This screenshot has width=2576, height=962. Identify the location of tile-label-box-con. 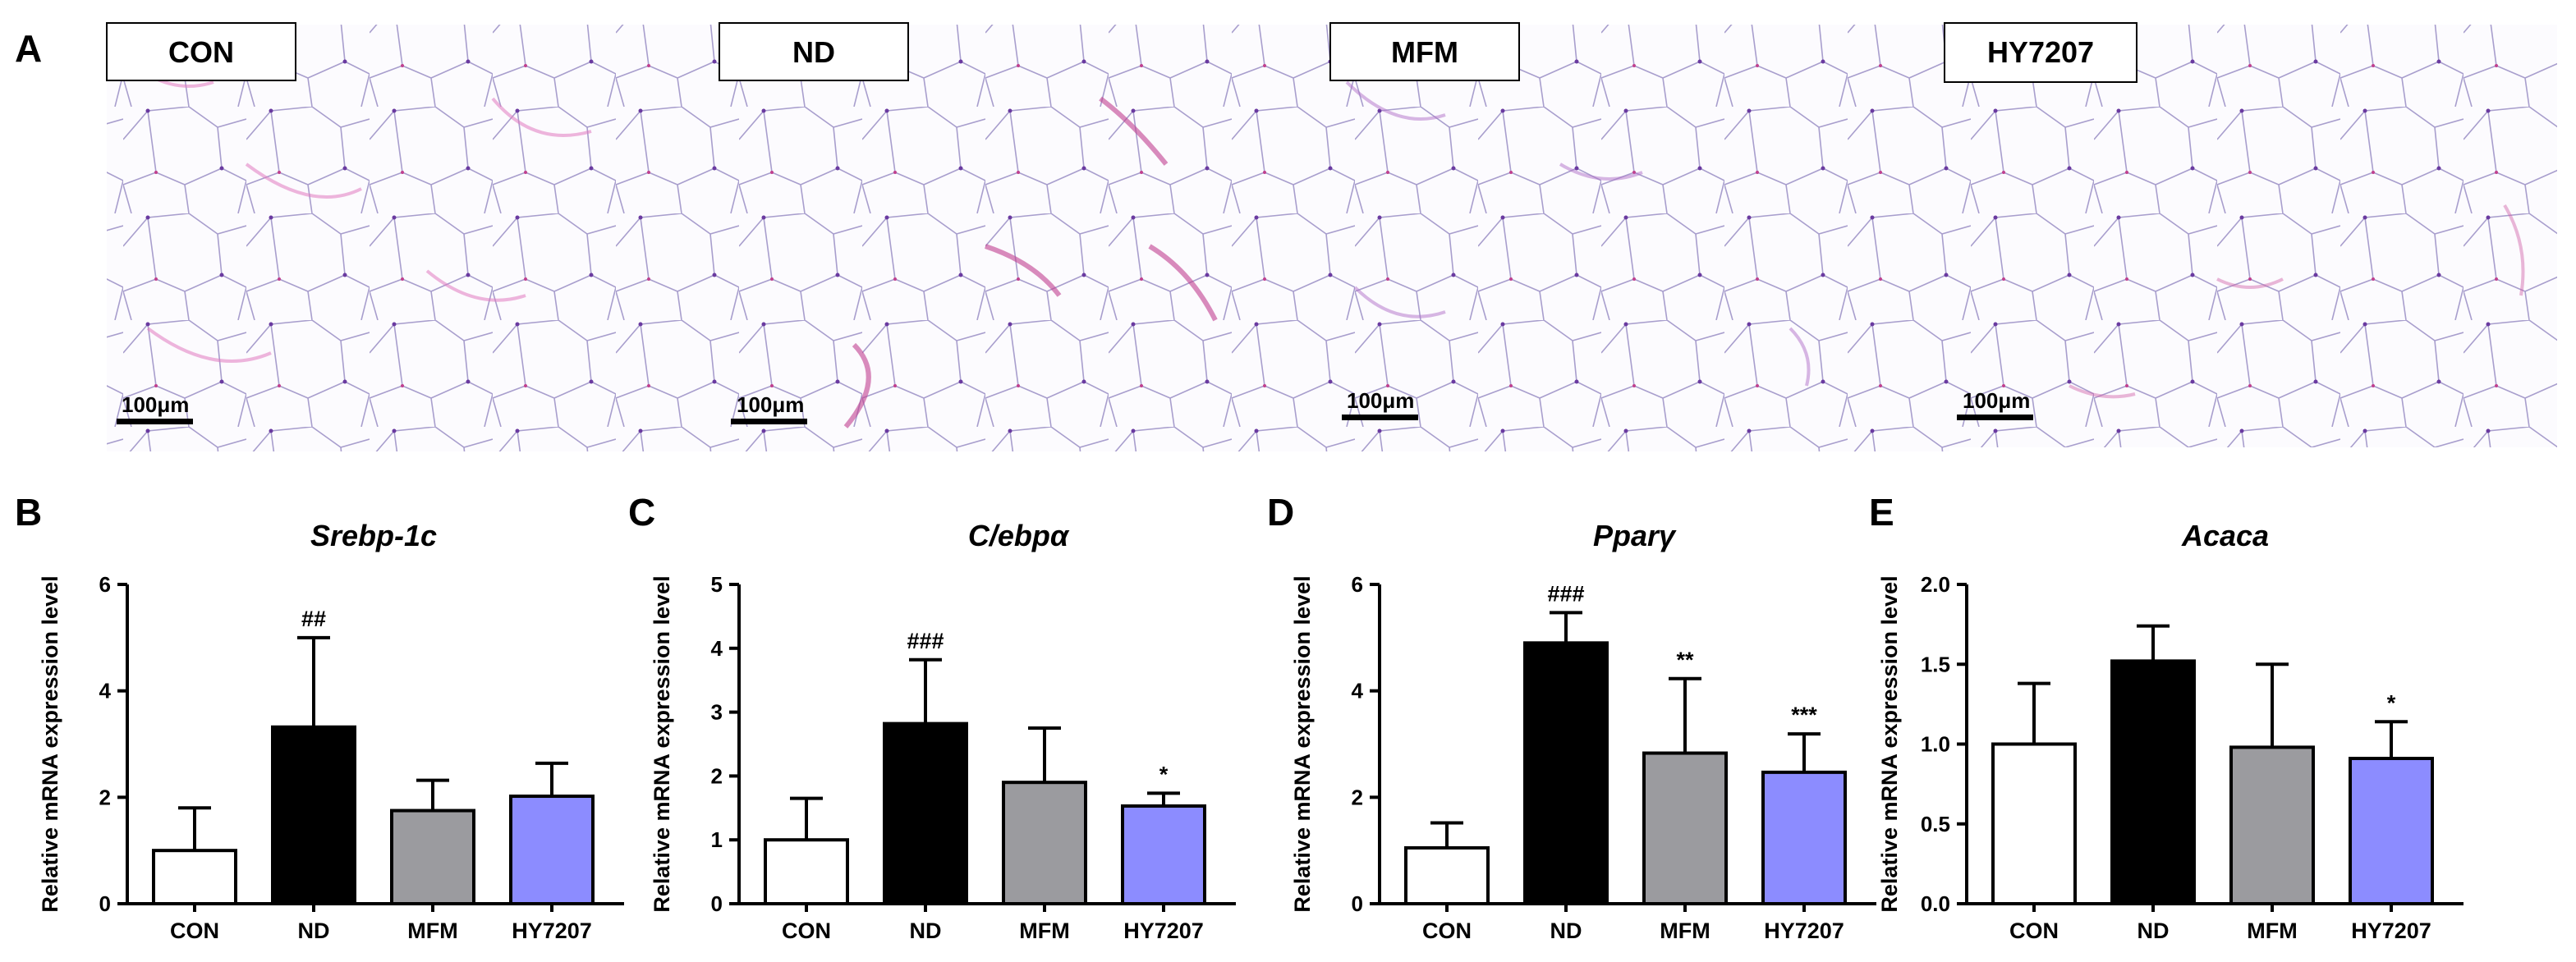
(201, 51).